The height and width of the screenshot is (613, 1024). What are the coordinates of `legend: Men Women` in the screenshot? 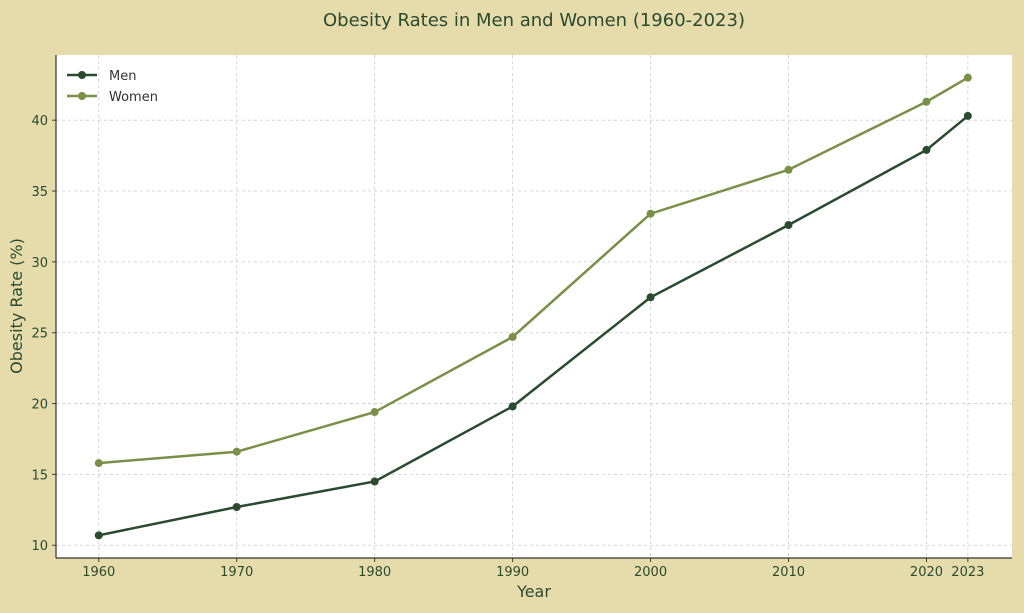 It's located at (112, 87).